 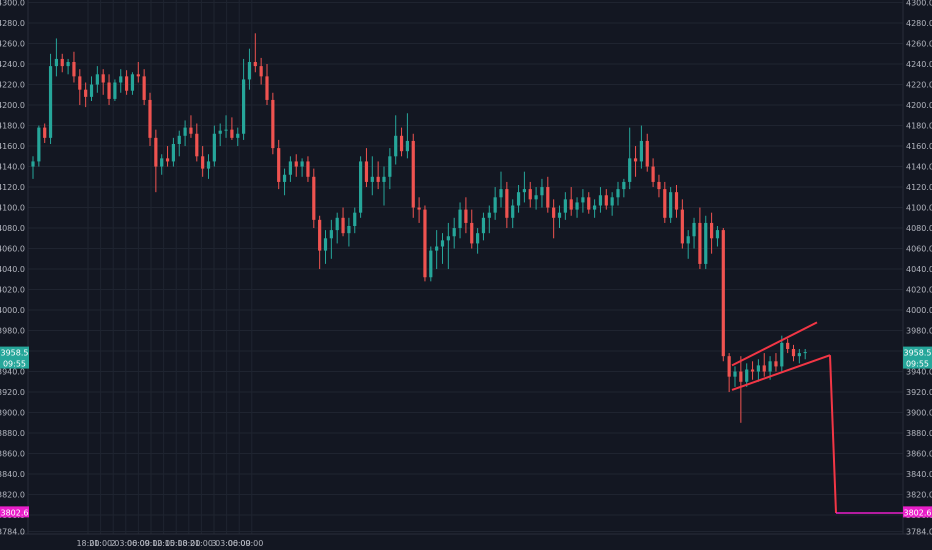 I want to click on channel-lower-line, so click(x=781, y=372).